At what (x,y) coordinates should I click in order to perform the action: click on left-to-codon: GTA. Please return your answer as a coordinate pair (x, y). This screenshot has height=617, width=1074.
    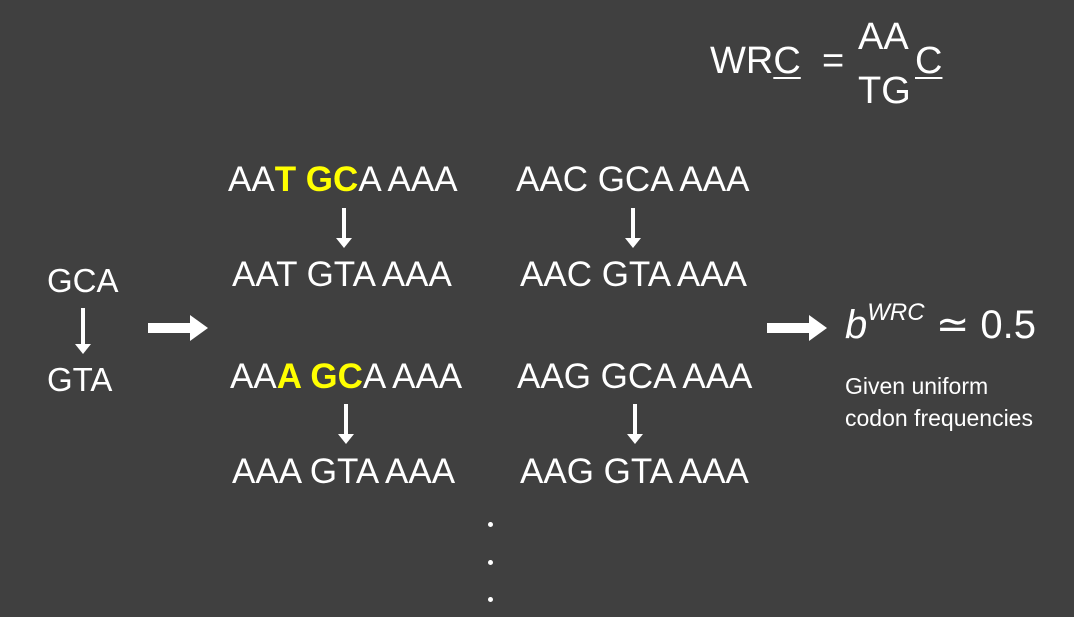
    Looking at the image, I should click on (80, 379).